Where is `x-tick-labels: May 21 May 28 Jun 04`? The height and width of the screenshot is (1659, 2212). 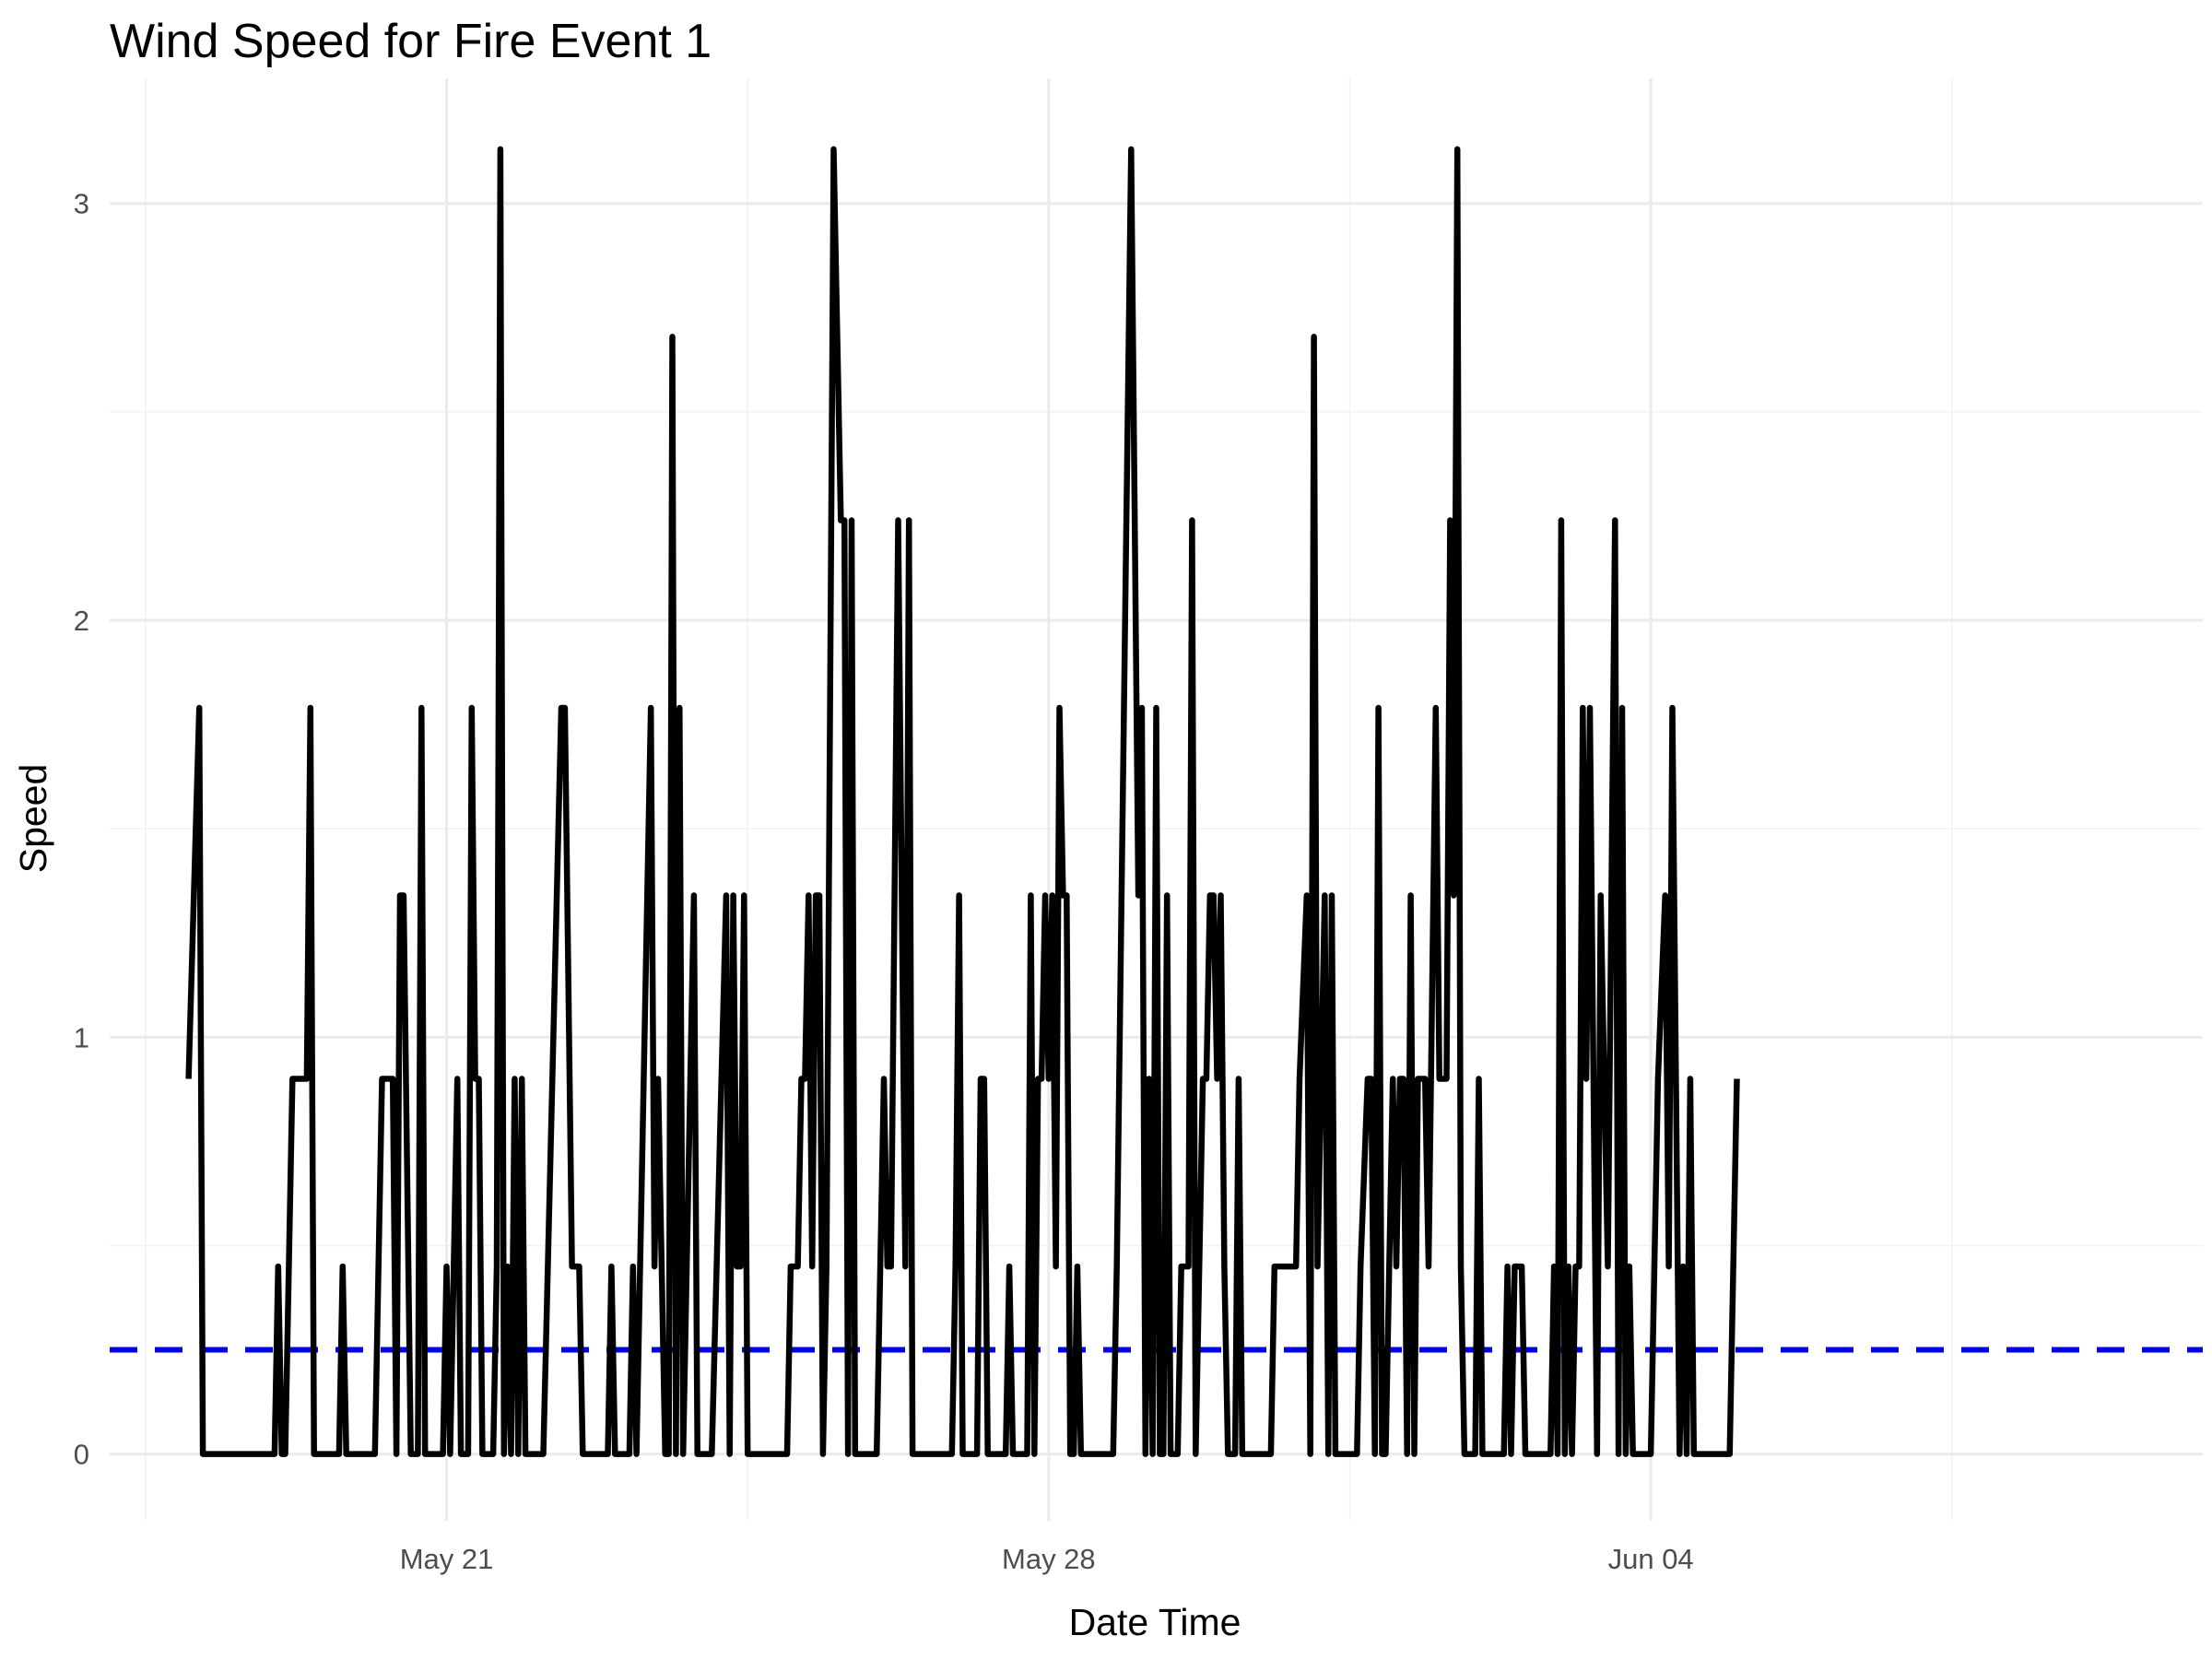
x-tick-labels: May 21 May 28 Jun 04 is located at coordinates (1047, 1559).